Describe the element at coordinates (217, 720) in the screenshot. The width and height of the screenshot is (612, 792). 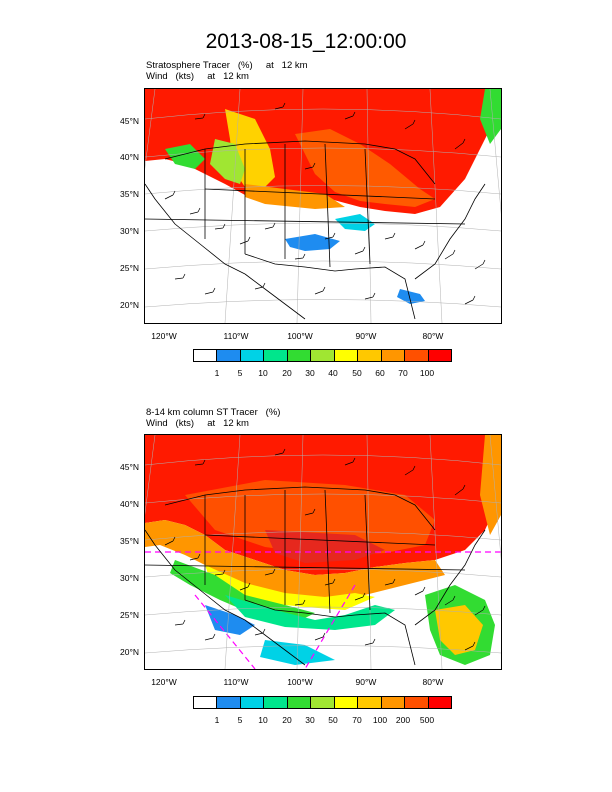
I see `panel2-colorbar-label: 1` at that location.